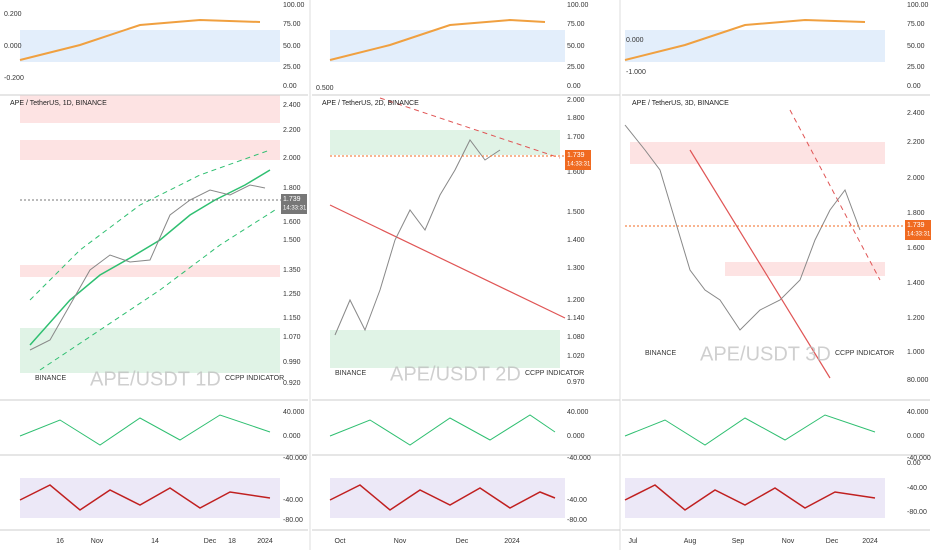 The width and height of the screenshot is (932, 550). I want to click on price-label: 1.150, so click(292, 318).